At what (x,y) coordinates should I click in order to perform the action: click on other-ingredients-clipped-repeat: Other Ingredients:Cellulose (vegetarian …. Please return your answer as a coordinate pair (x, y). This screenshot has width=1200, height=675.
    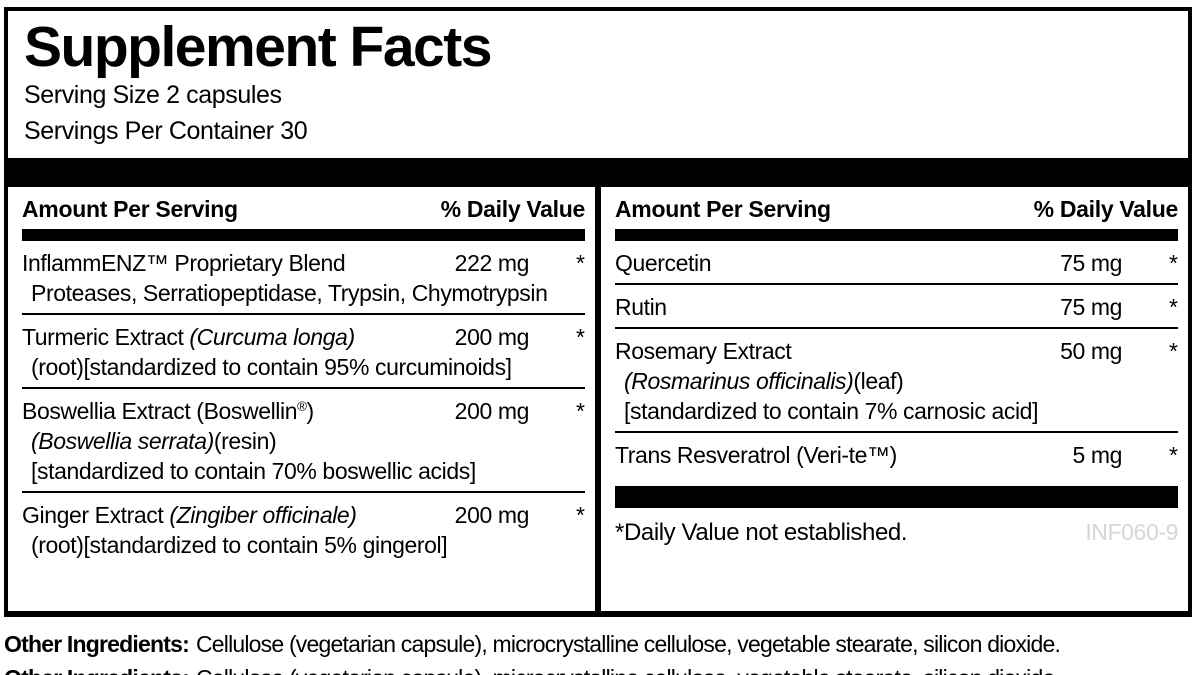
    Looking at the image, I should click on (600, 669).